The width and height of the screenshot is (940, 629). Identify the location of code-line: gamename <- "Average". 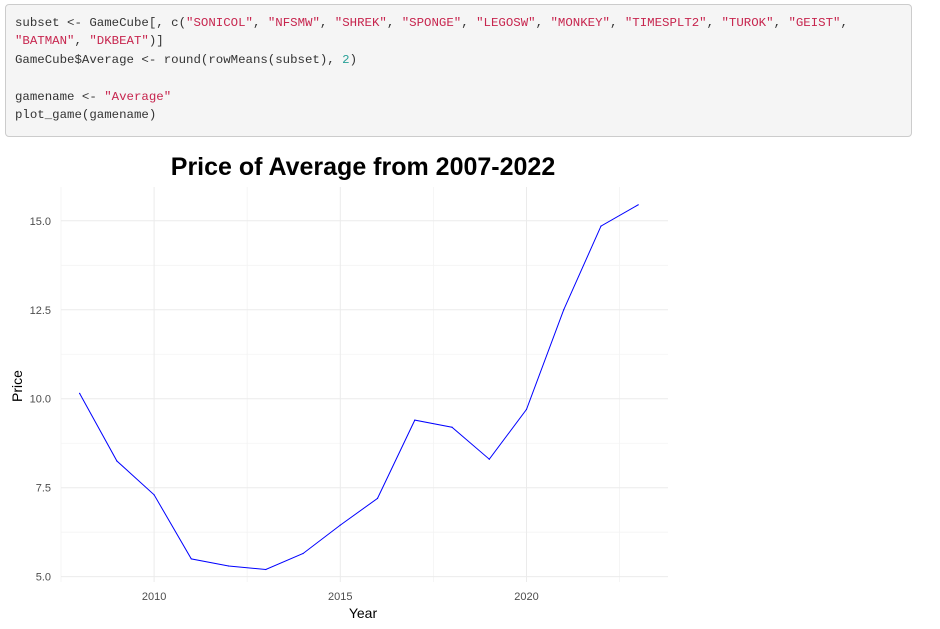
(458, 97).